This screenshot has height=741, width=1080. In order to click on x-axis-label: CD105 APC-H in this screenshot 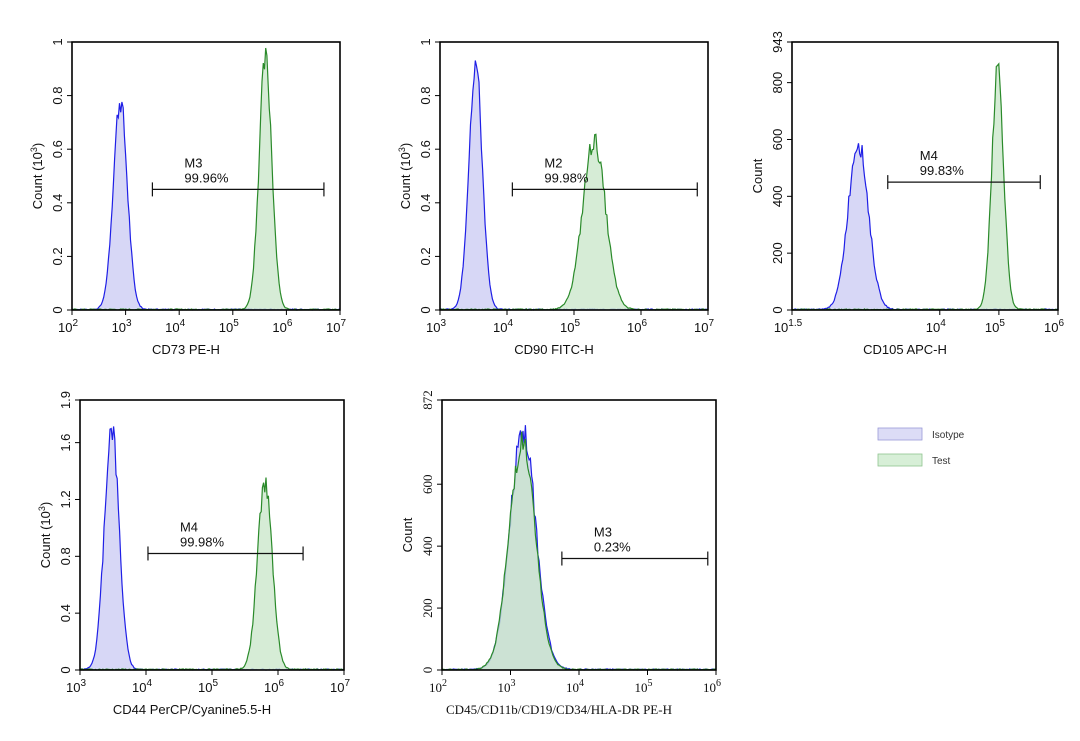, I will do `click(905, 349)`.